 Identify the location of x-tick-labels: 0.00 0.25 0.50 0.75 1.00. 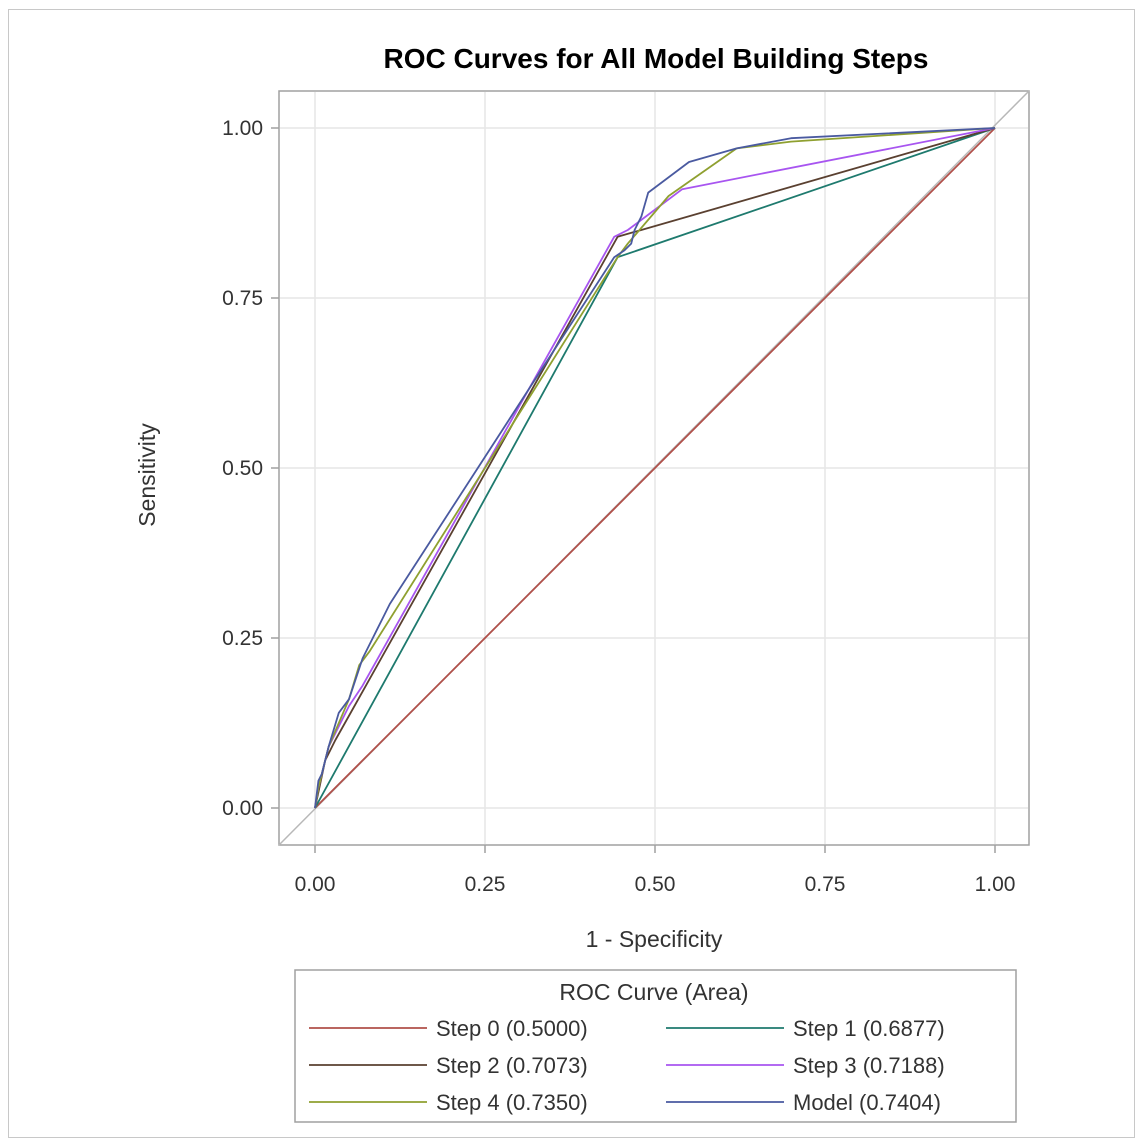
(655, 870).